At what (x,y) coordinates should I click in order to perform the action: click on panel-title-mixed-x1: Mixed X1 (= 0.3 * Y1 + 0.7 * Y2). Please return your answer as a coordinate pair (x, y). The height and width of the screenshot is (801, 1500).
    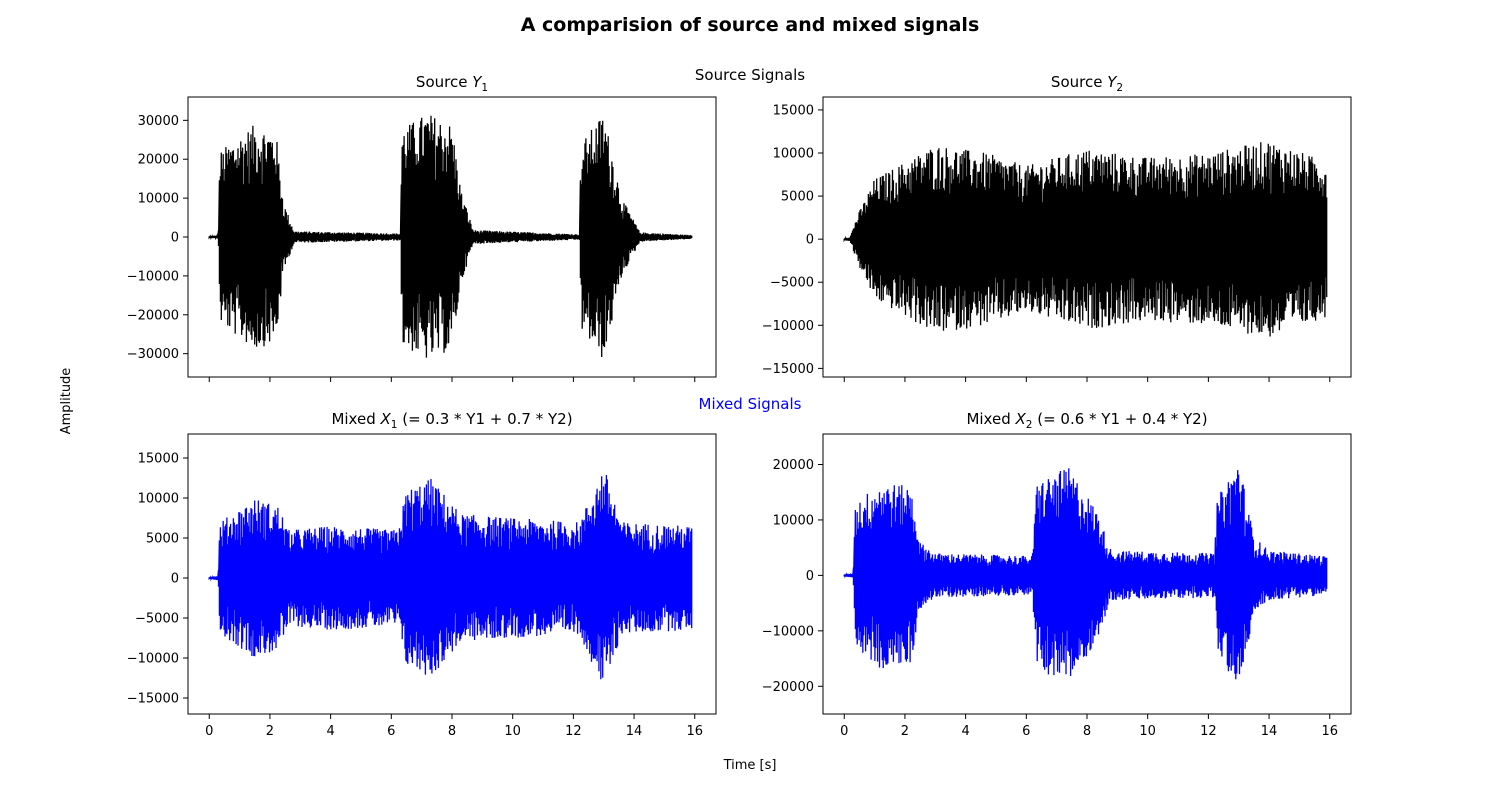
    Looking at the image, I should click on (451, 420).